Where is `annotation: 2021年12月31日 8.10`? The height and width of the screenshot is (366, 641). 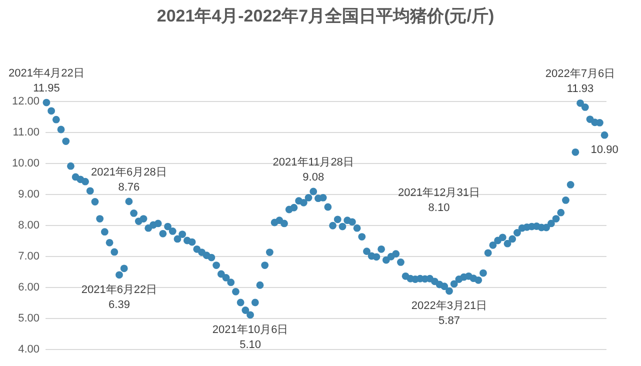 annotation: 2021年12月31日 8.10 is located at coordinates (439, 200).